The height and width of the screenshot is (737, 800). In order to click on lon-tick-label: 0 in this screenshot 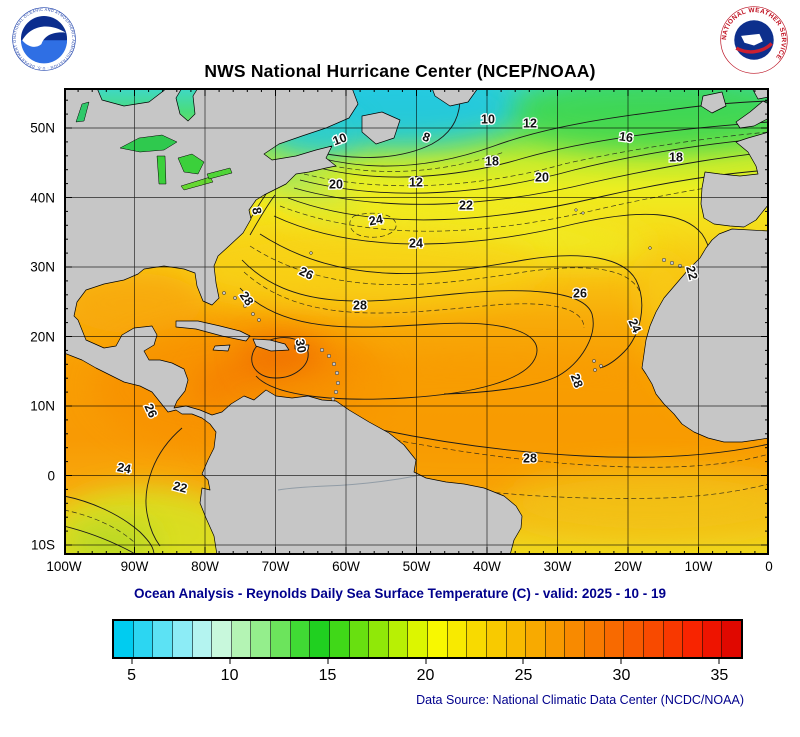, I will do `click(769, 566)`.